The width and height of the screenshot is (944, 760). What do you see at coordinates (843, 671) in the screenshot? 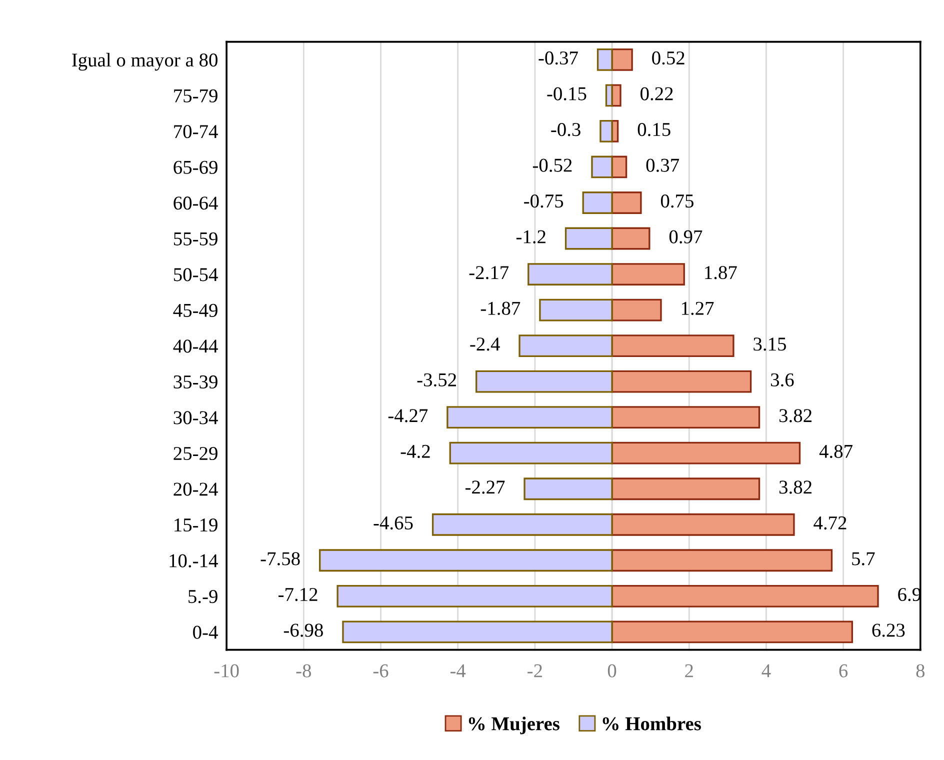
I see `x-tick-label: 6` at bounding box center [843, 671].